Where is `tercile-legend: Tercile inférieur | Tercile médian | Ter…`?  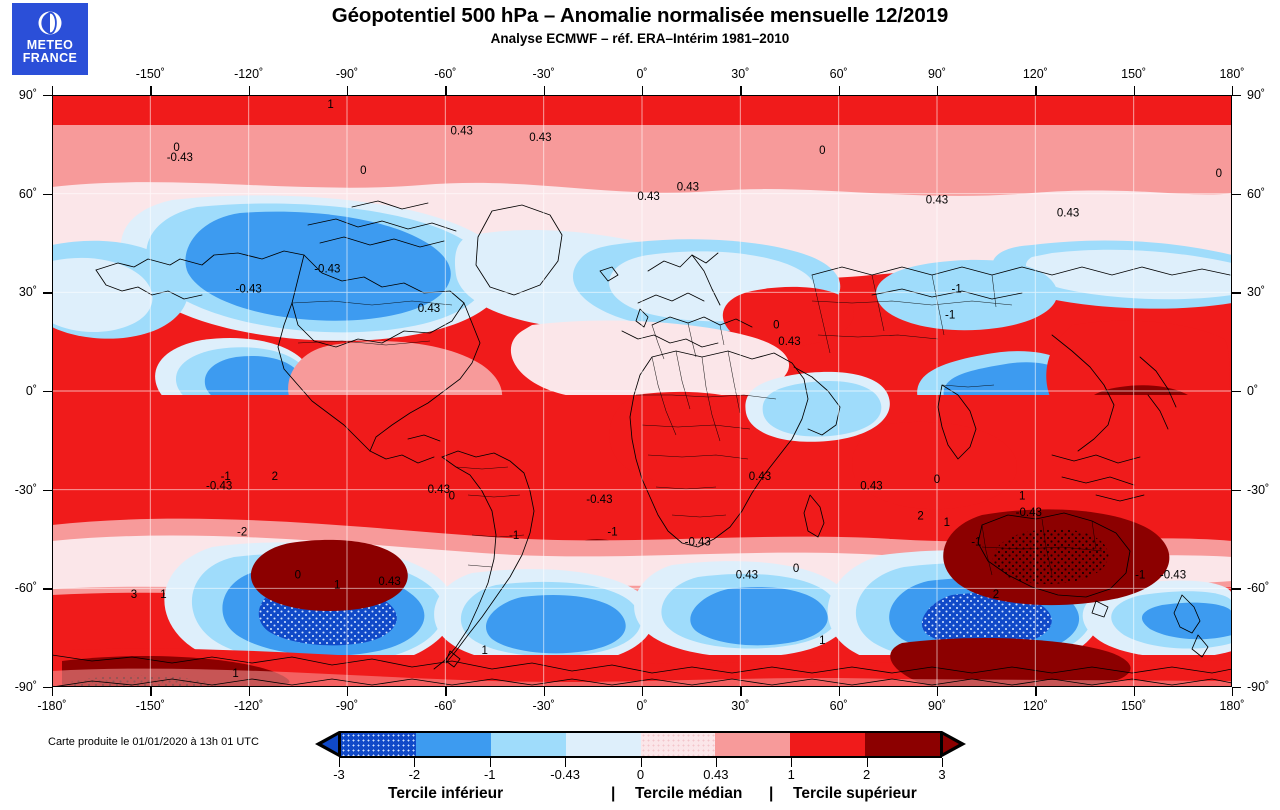 tercile-legend: Tercile inférieur | Tercile médian | Ter… is located at coordinates (640, 795).